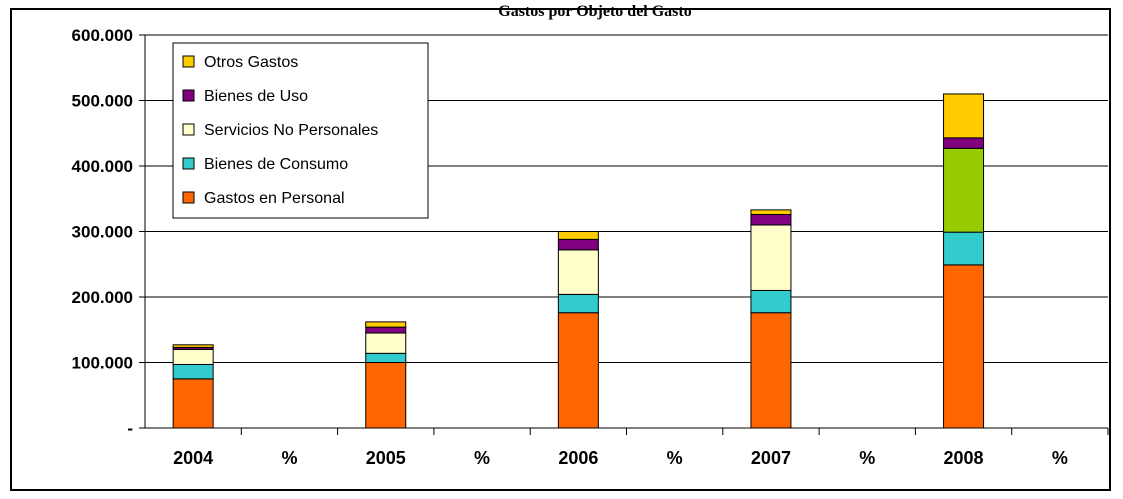 Image resolution: width=1123 pixels, height=499 pixels. I want to click on x-tick-label: 2005, so click(386, 458).